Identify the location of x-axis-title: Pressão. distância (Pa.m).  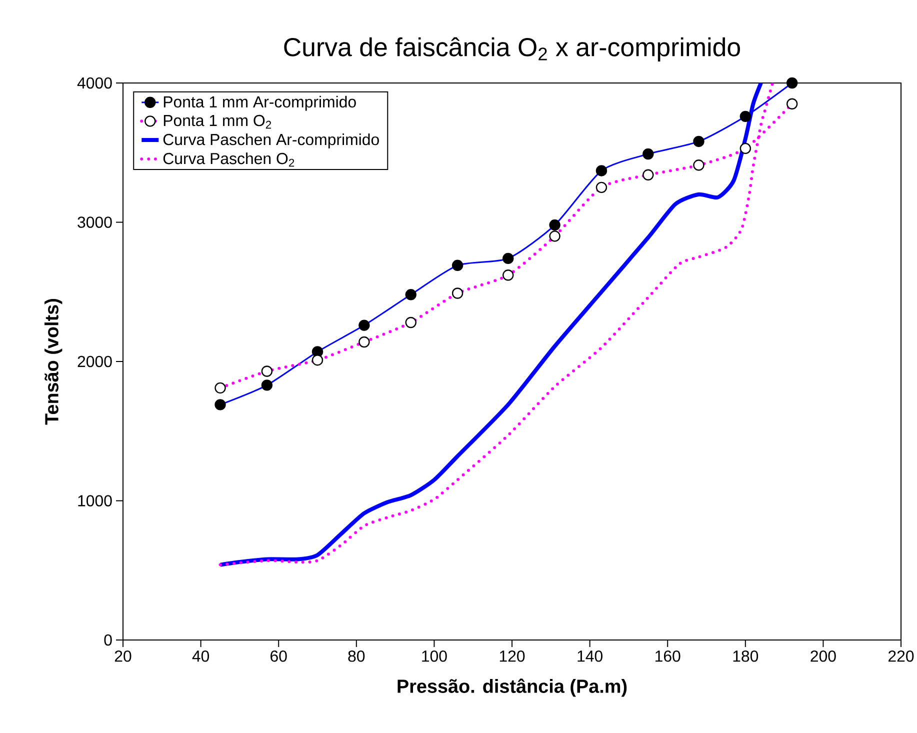
(512, 687).